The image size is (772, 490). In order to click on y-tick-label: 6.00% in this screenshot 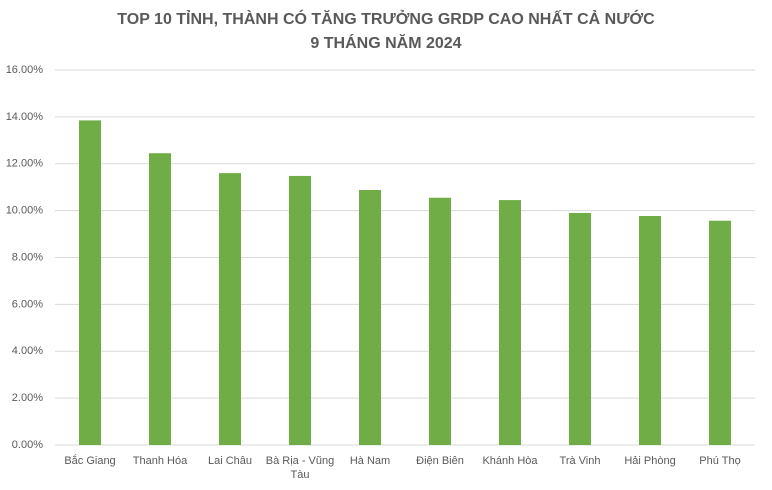, I will do `click(27, 304)`.